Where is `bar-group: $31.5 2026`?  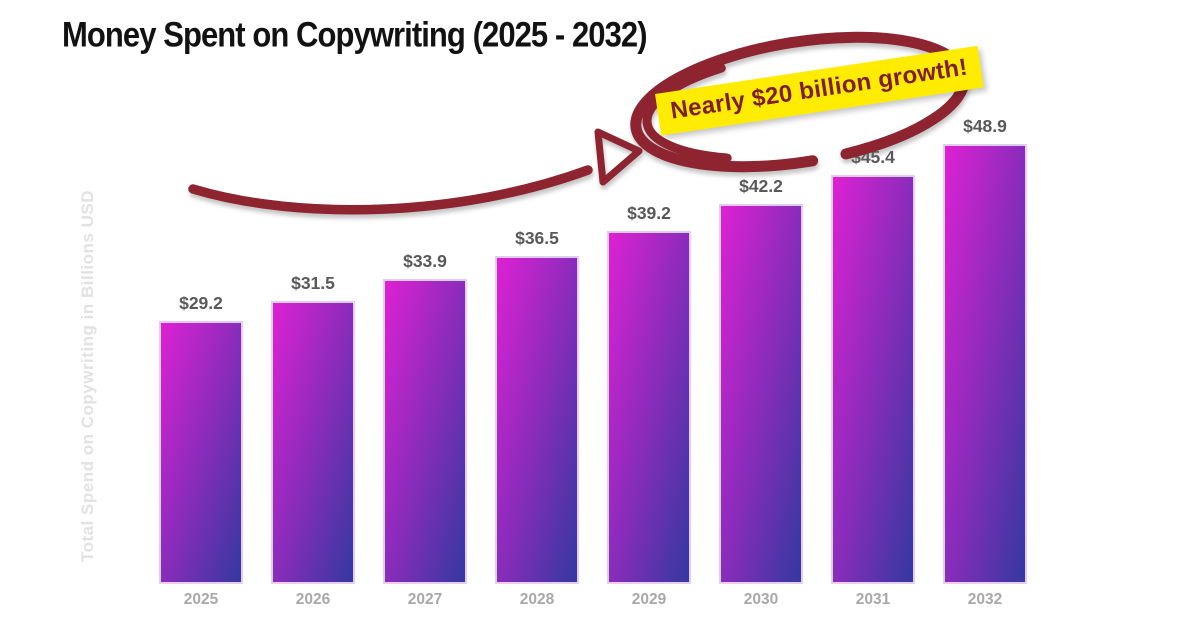 bar-group: $31.5 2026 is located at coordinates (313, 362).